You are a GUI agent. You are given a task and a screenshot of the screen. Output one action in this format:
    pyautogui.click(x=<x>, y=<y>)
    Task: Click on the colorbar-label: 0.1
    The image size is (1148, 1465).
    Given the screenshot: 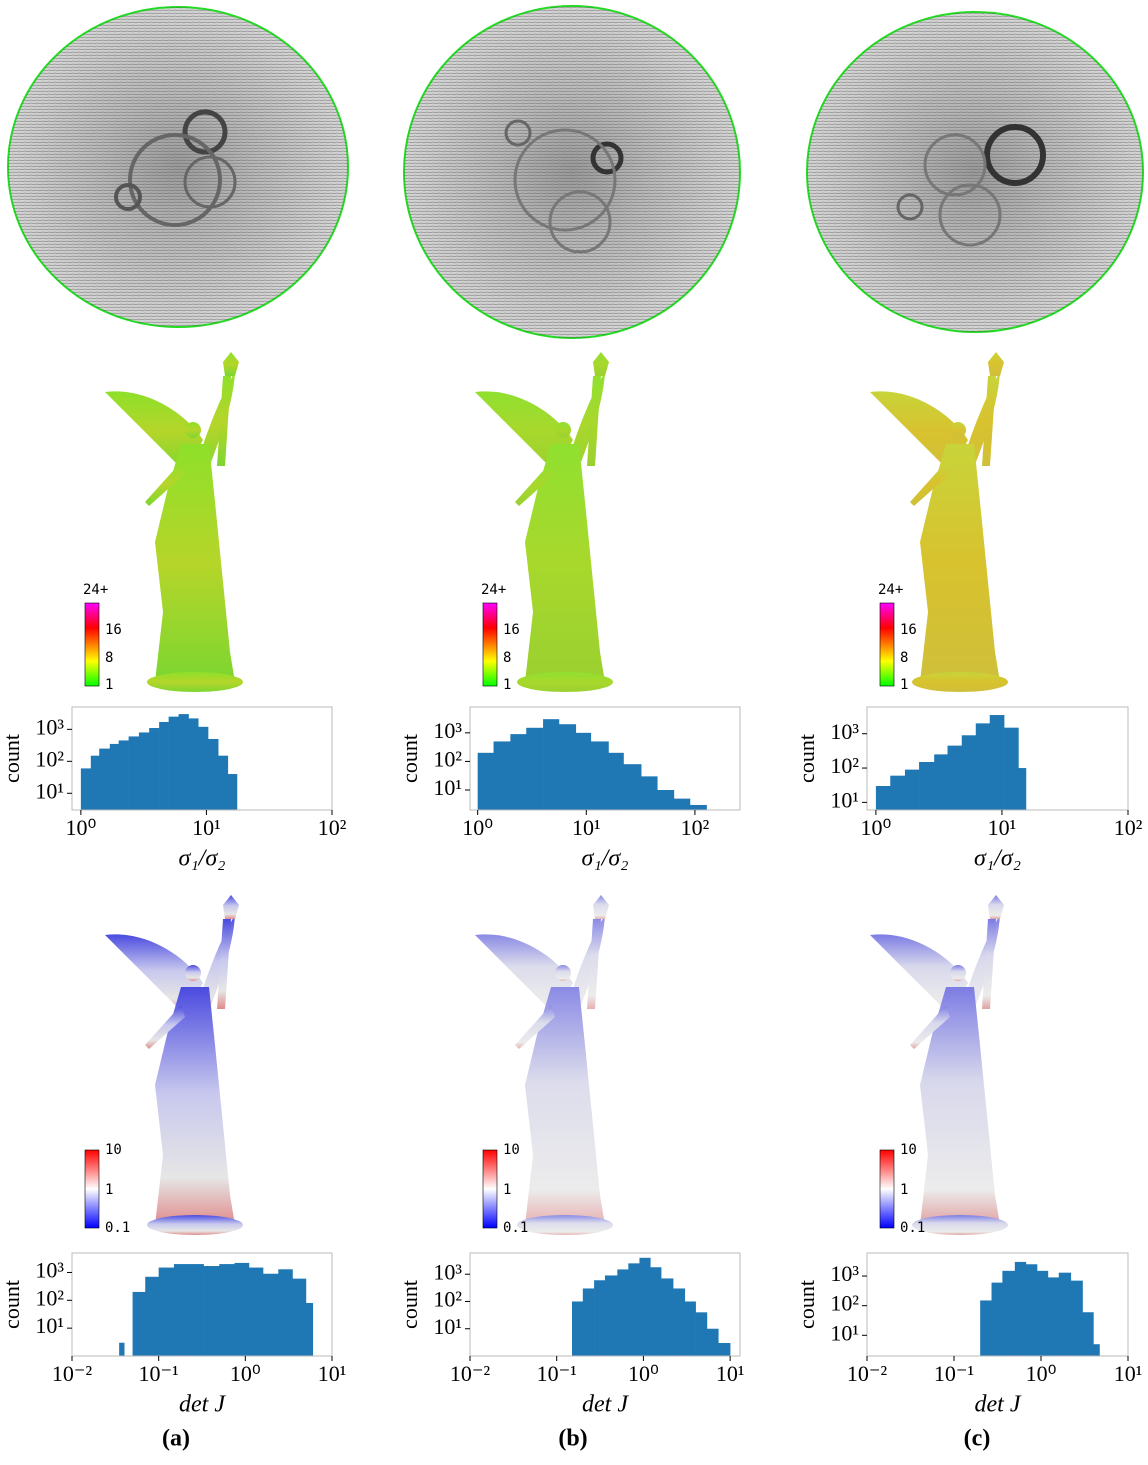 What is the action you would take?
    pyautogui.click(x=515, y=1228)
    